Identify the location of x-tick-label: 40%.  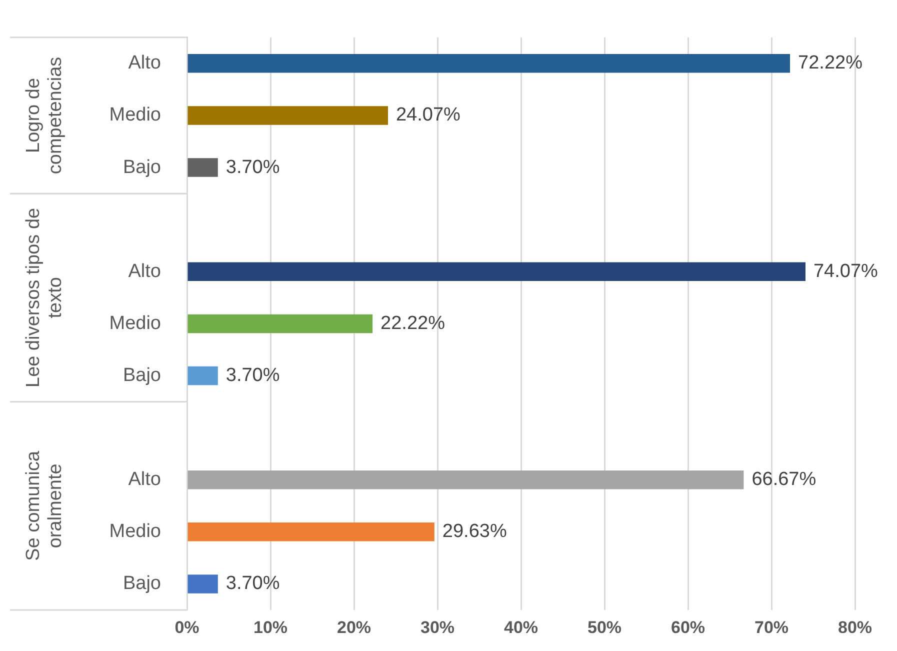
(521, 627).